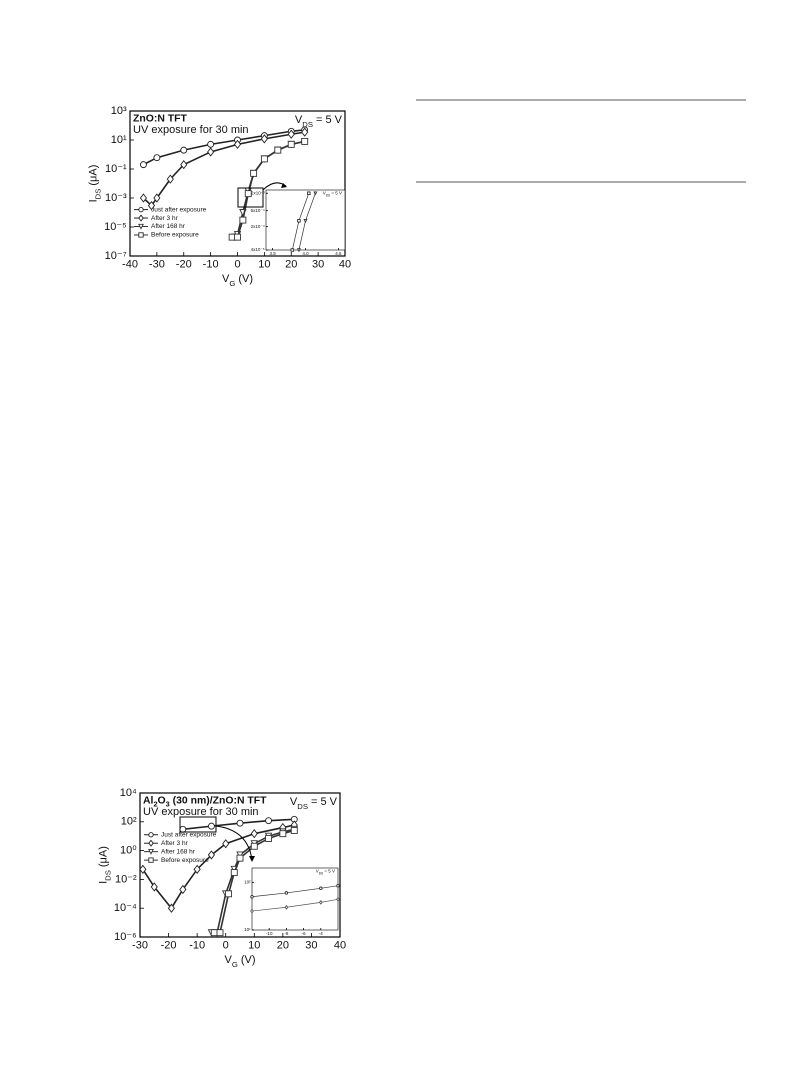 The height and width of the screenshot is (1068, 803). I want to click on x-tick-label: 0, so click(237, 265).